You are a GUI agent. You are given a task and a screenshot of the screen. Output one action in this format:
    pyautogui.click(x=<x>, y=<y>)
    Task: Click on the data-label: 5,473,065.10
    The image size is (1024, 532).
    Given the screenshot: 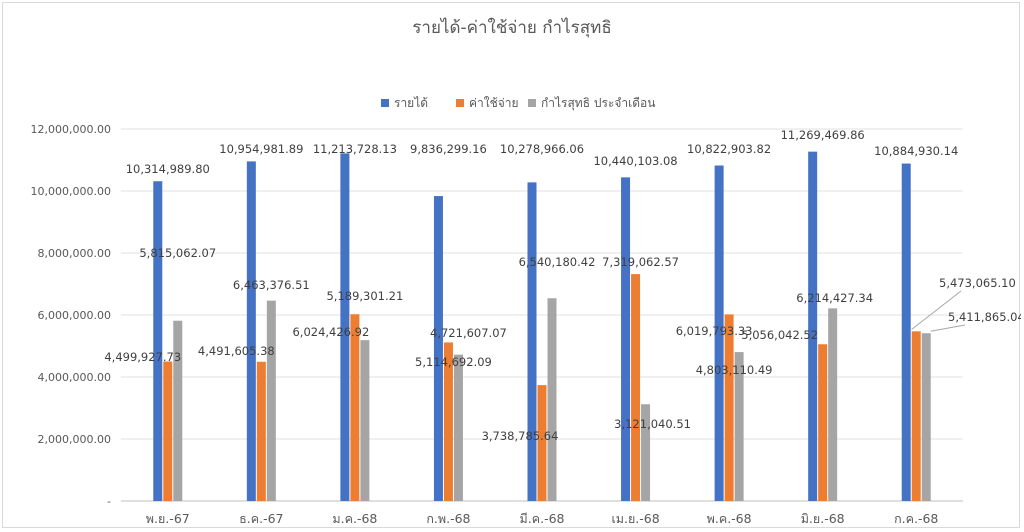 What is the action you would take?
    pyautogui.click(x=977, y=283)
    